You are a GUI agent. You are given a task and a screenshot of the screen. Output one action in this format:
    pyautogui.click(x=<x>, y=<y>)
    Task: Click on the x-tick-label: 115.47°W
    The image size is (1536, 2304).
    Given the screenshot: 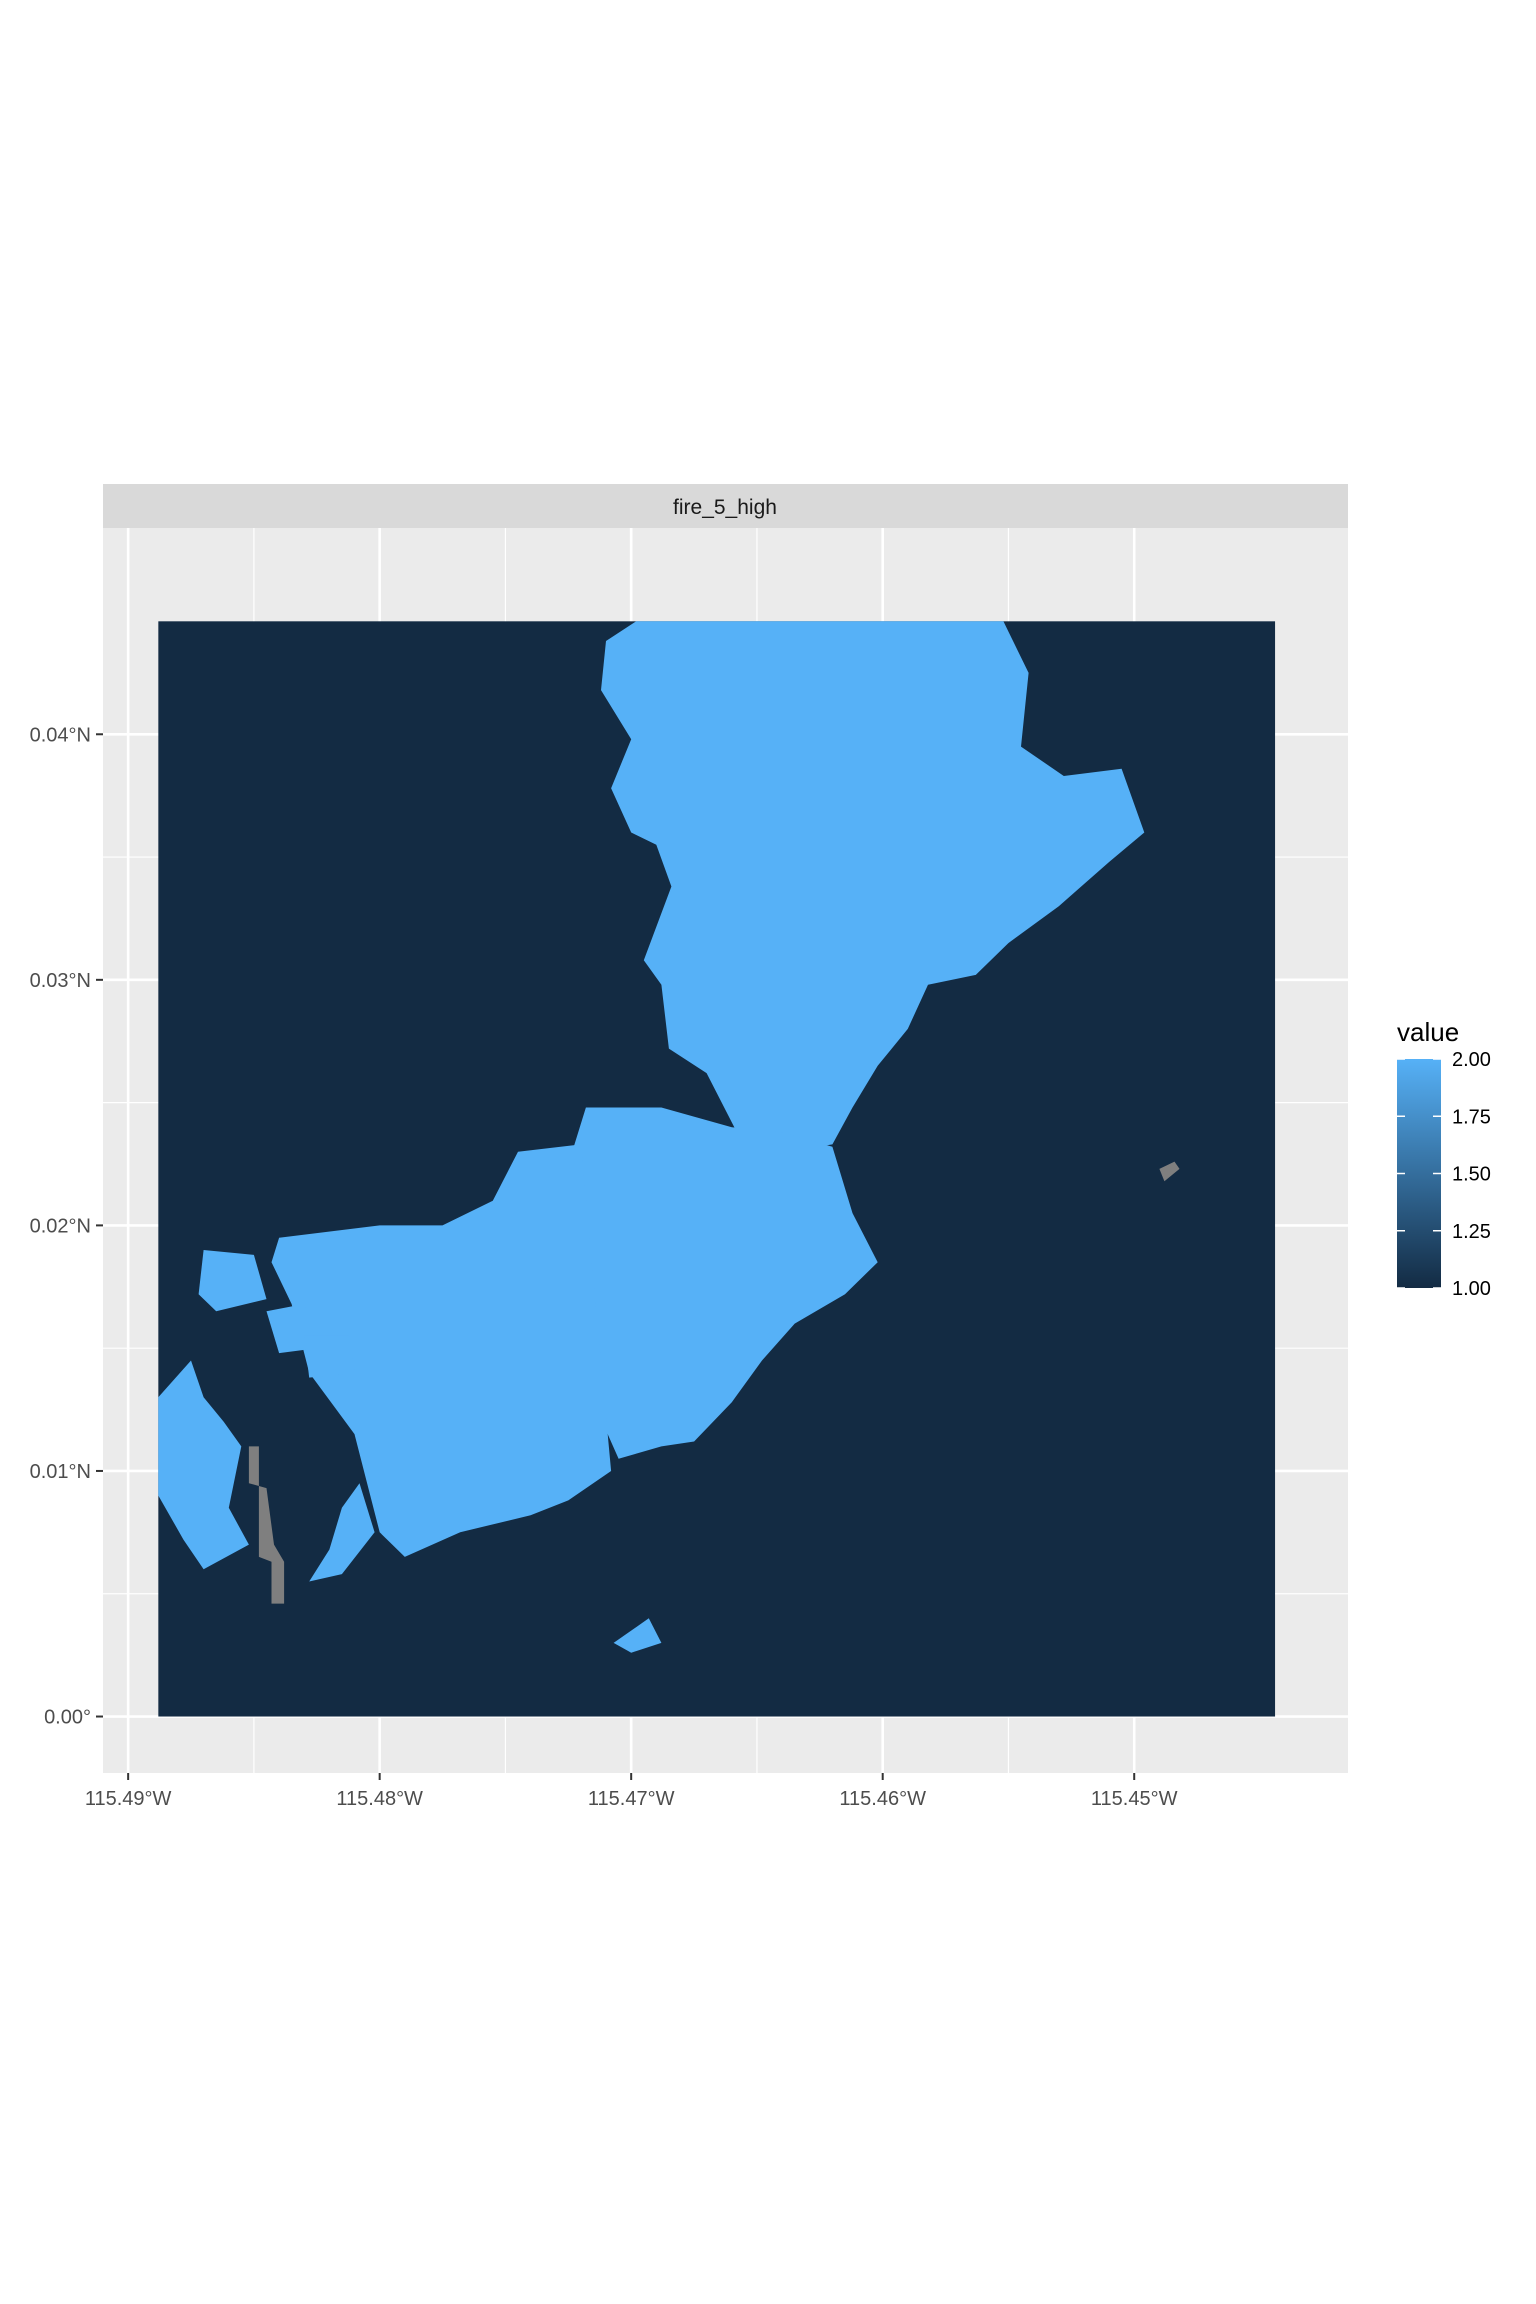 What is the action you would take?
    pyautogui.click(x=631, y=1799)
    